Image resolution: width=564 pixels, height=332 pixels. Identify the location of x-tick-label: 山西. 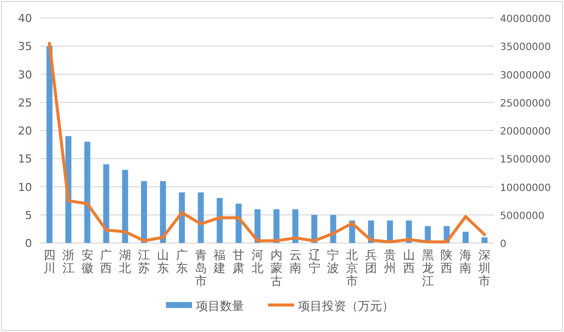
(408, 261).